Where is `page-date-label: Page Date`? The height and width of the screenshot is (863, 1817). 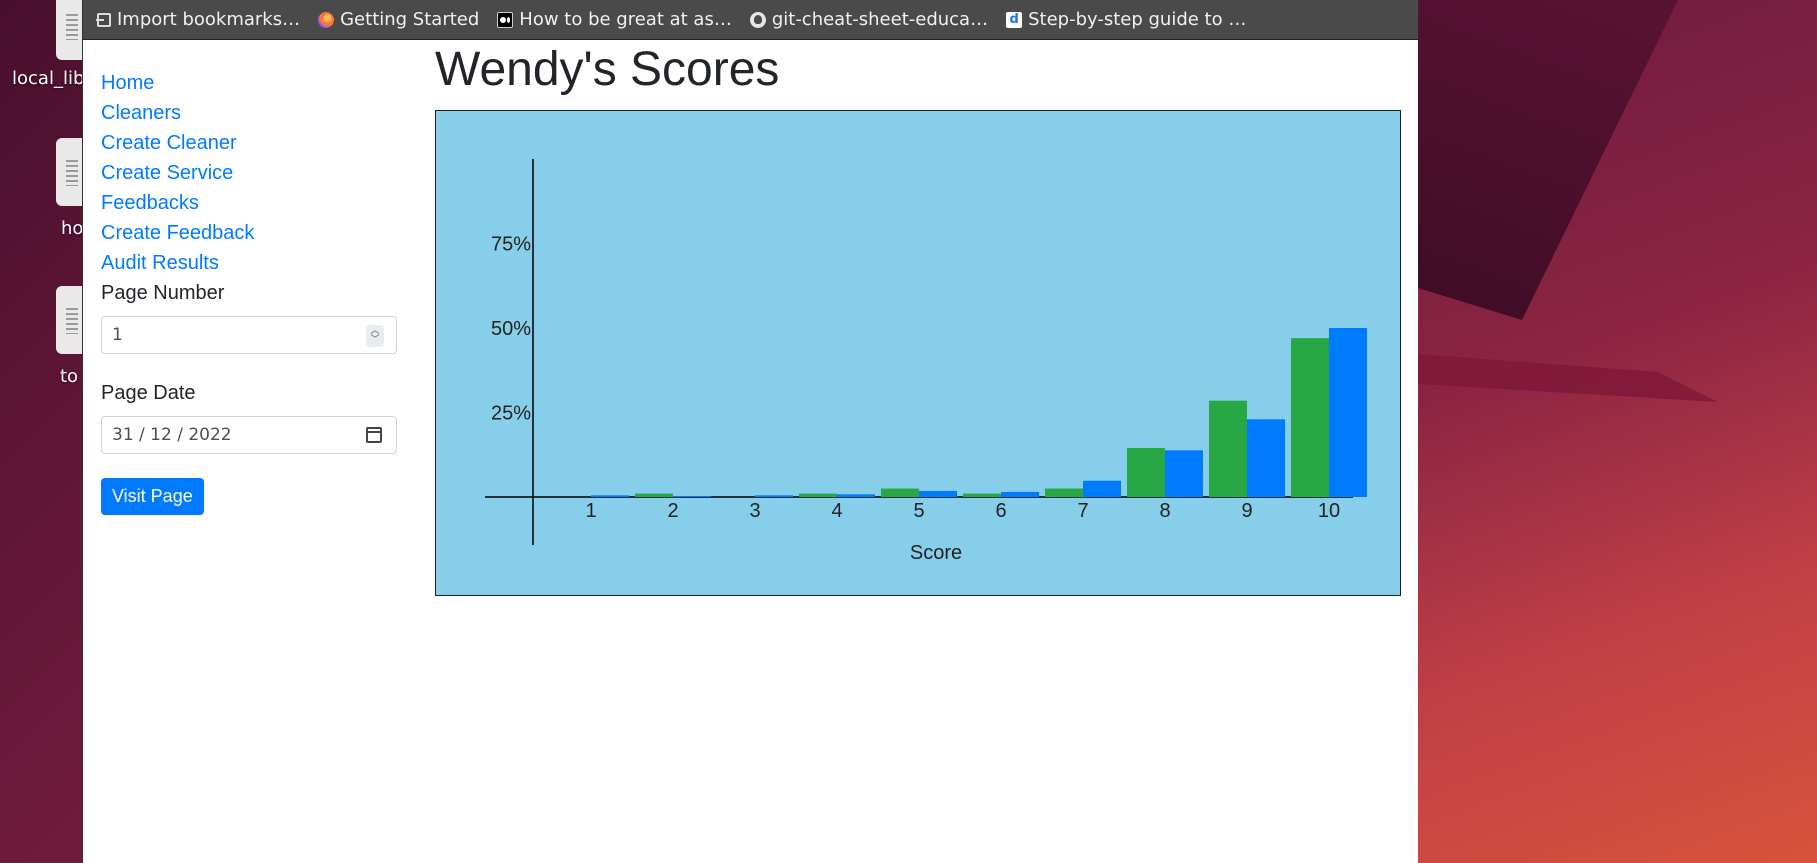 page-date-label: Page Date is located at coordinates (148, 393).